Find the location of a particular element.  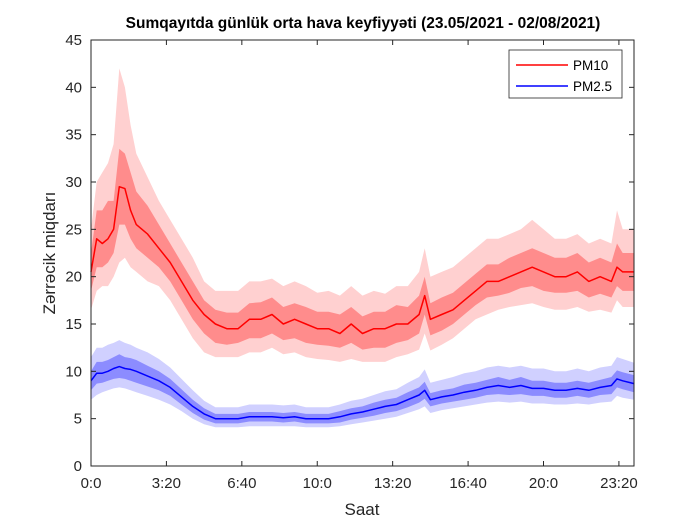

y-tick-label: 30 is located at coordinates (73, 182).